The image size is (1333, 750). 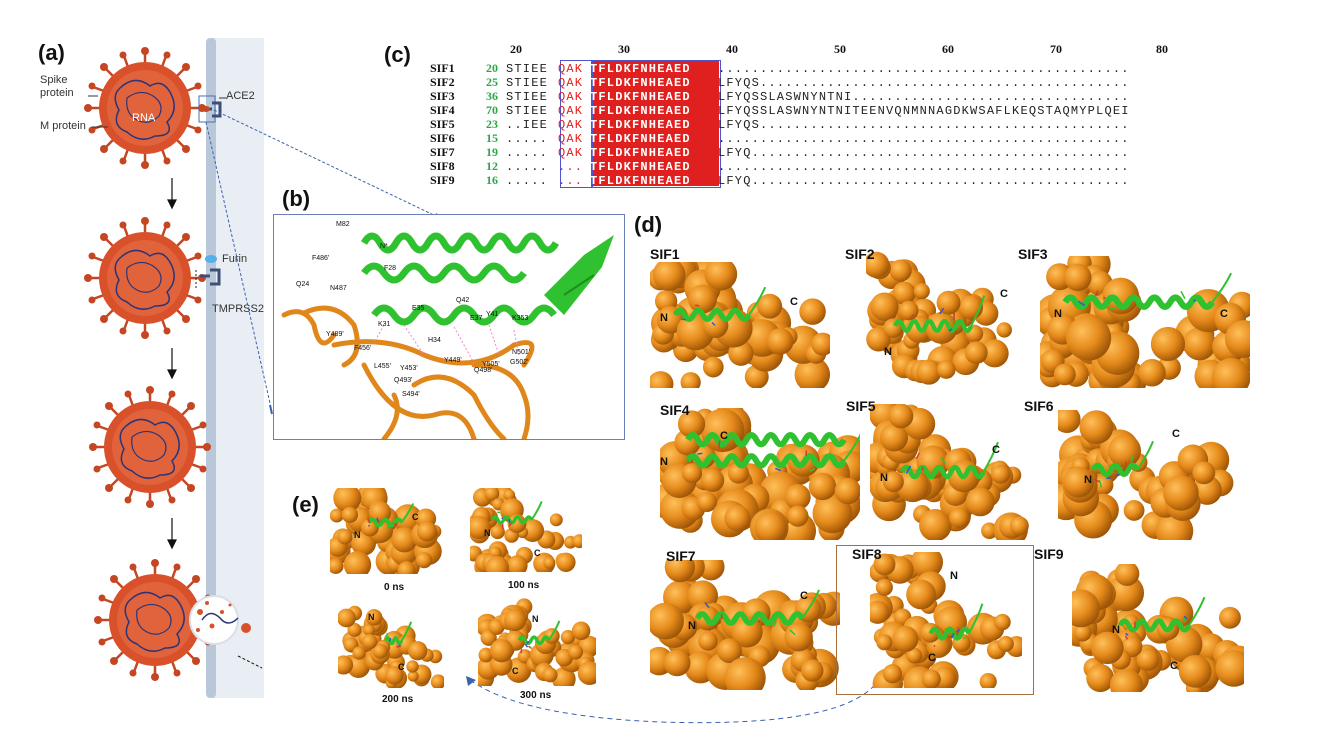 I want to click on sequence-start-number: 20, so click(x=492, y=68).